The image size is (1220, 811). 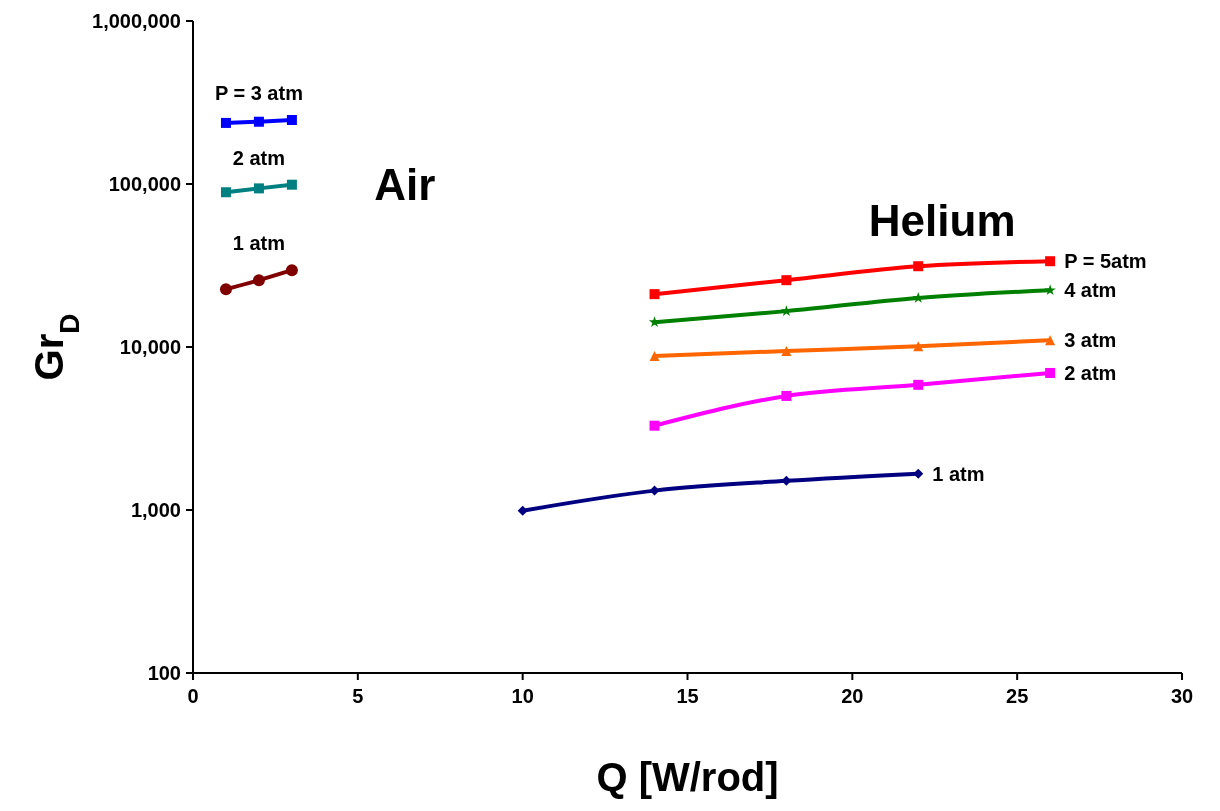 What do you see at coordinates (687, 777) in the screenshot?
I see `x-axis-title: Q [W/rod]` at bounding box center [687, 777].